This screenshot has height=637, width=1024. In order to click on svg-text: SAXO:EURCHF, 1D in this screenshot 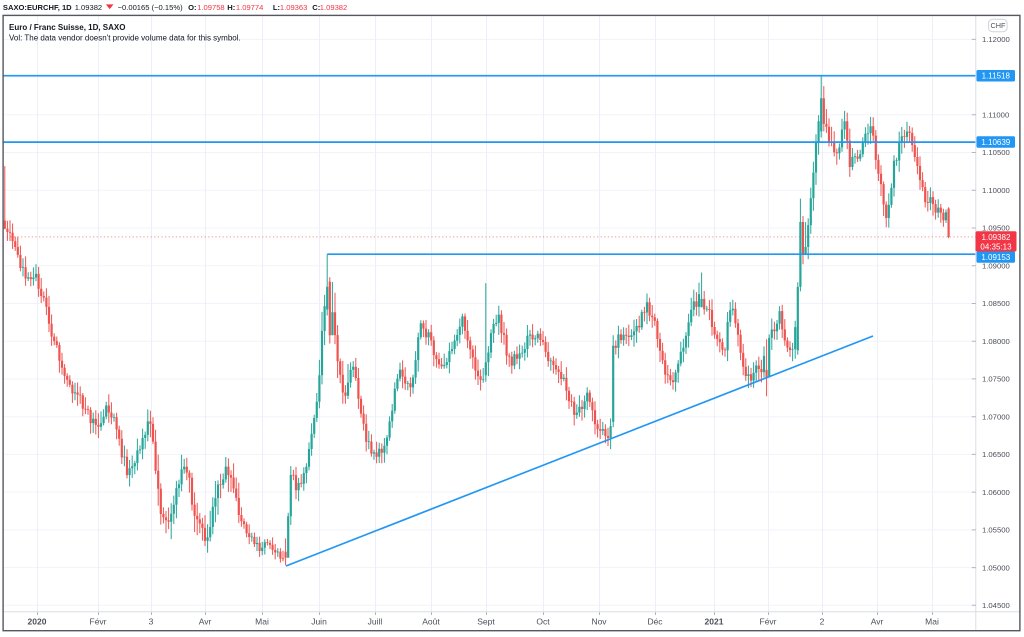, I will do `click(37, 7)`.